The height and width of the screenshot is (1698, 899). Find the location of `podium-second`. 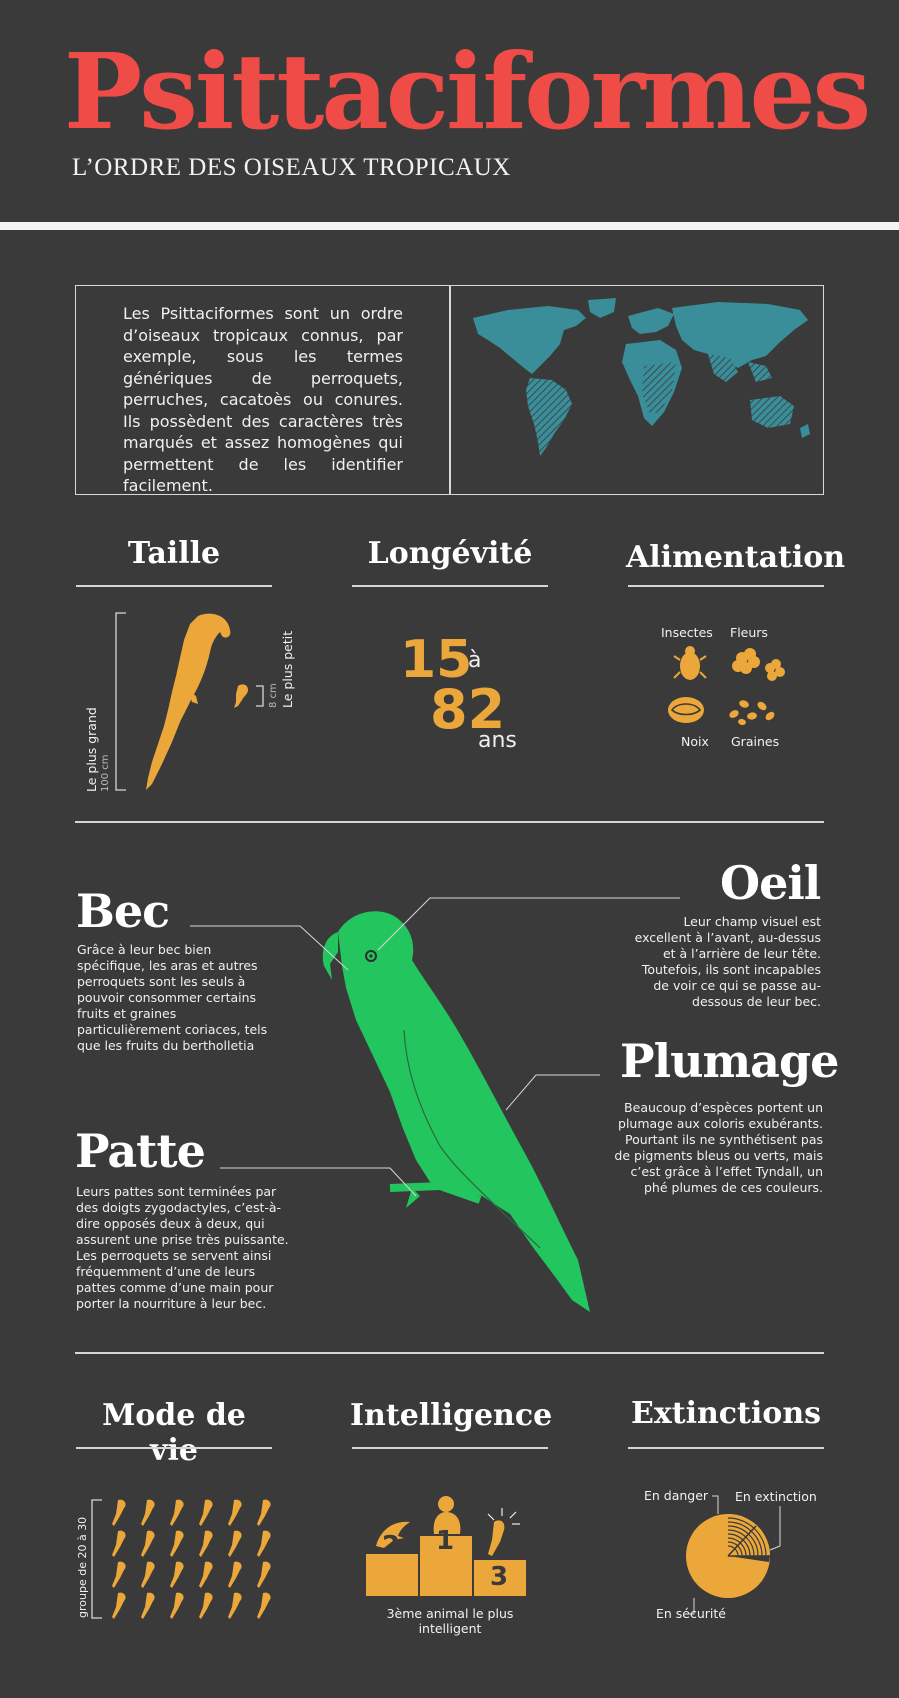

podium-second is located at coordinates (392, 1575).